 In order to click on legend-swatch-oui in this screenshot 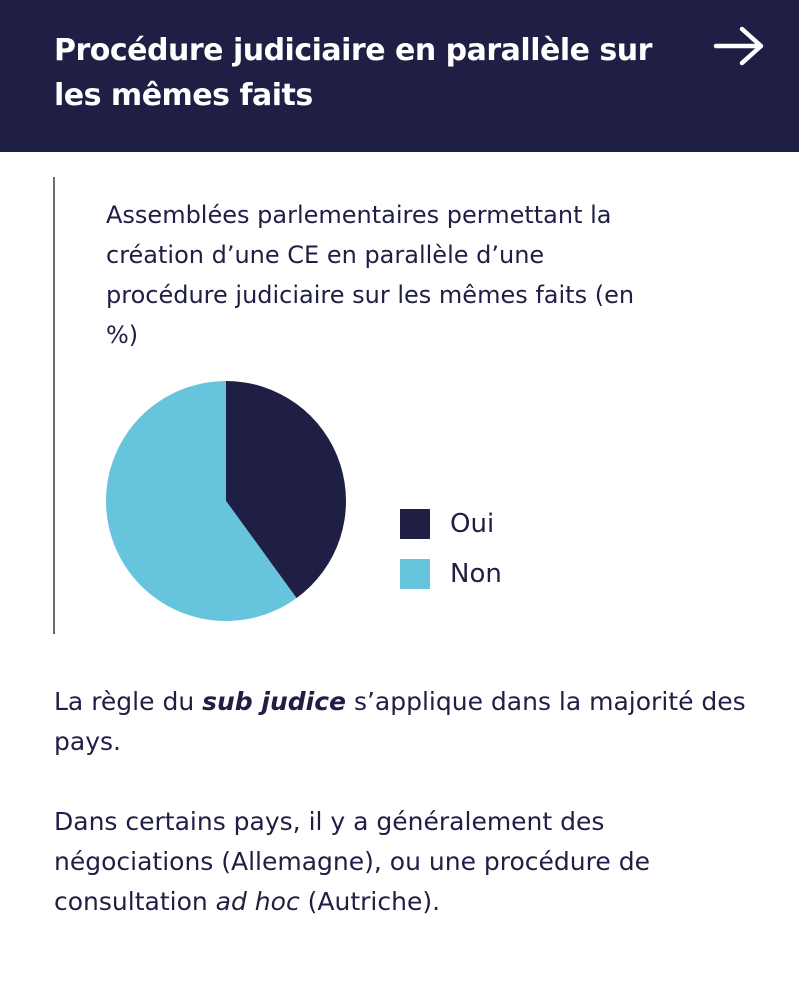, I will do `click(415, 524)`.